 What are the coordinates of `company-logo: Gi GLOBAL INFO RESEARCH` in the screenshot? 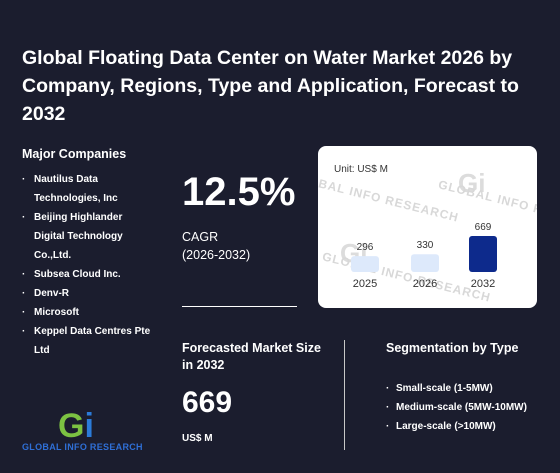 It's located at (87, 433).